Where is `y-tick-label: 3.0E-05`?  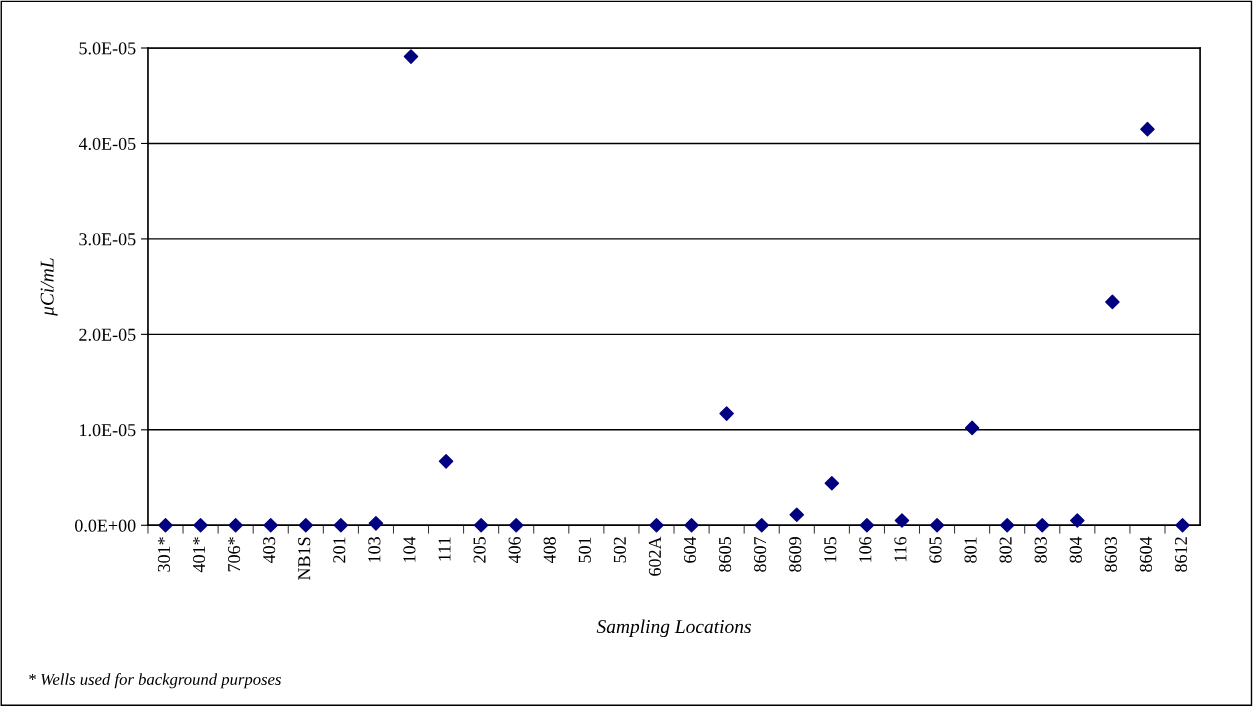
y-tick-label: 3.0E-05 is located at coordinates (107, 239).